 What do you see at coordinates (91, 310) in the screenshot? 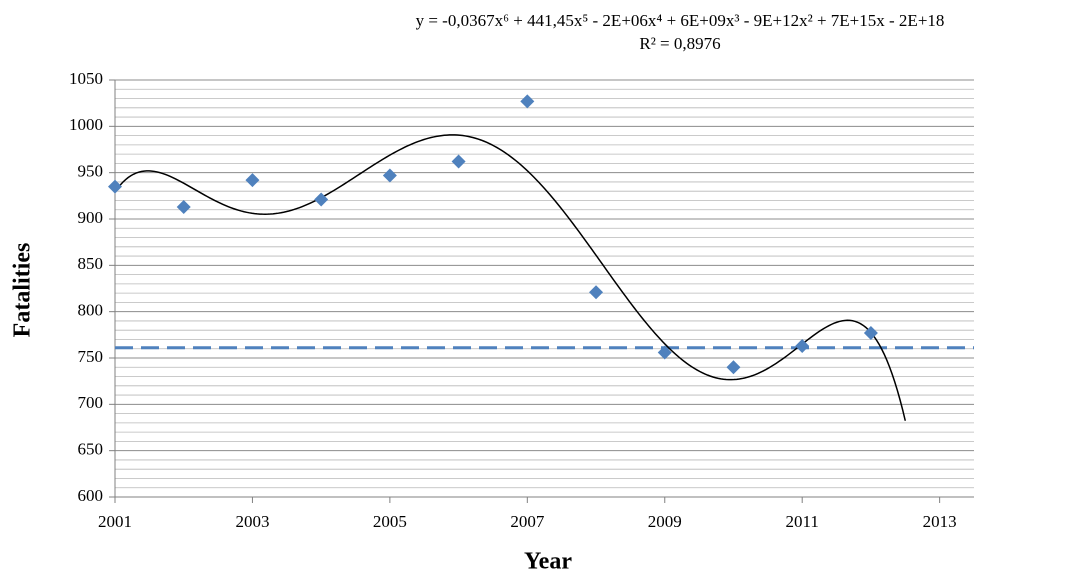
I see `y-tick-label: 800` at bounding box center [91, 310].